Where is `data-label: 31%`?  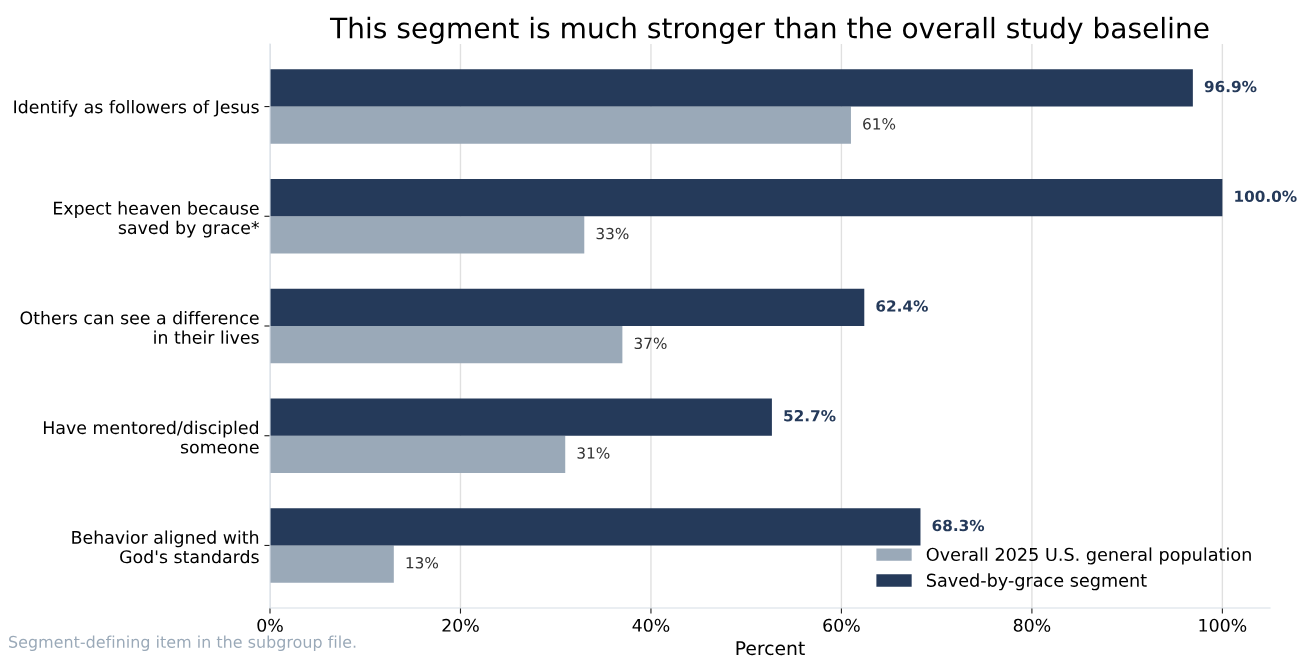 data-label: 31% is located at coordinates (593, 453).